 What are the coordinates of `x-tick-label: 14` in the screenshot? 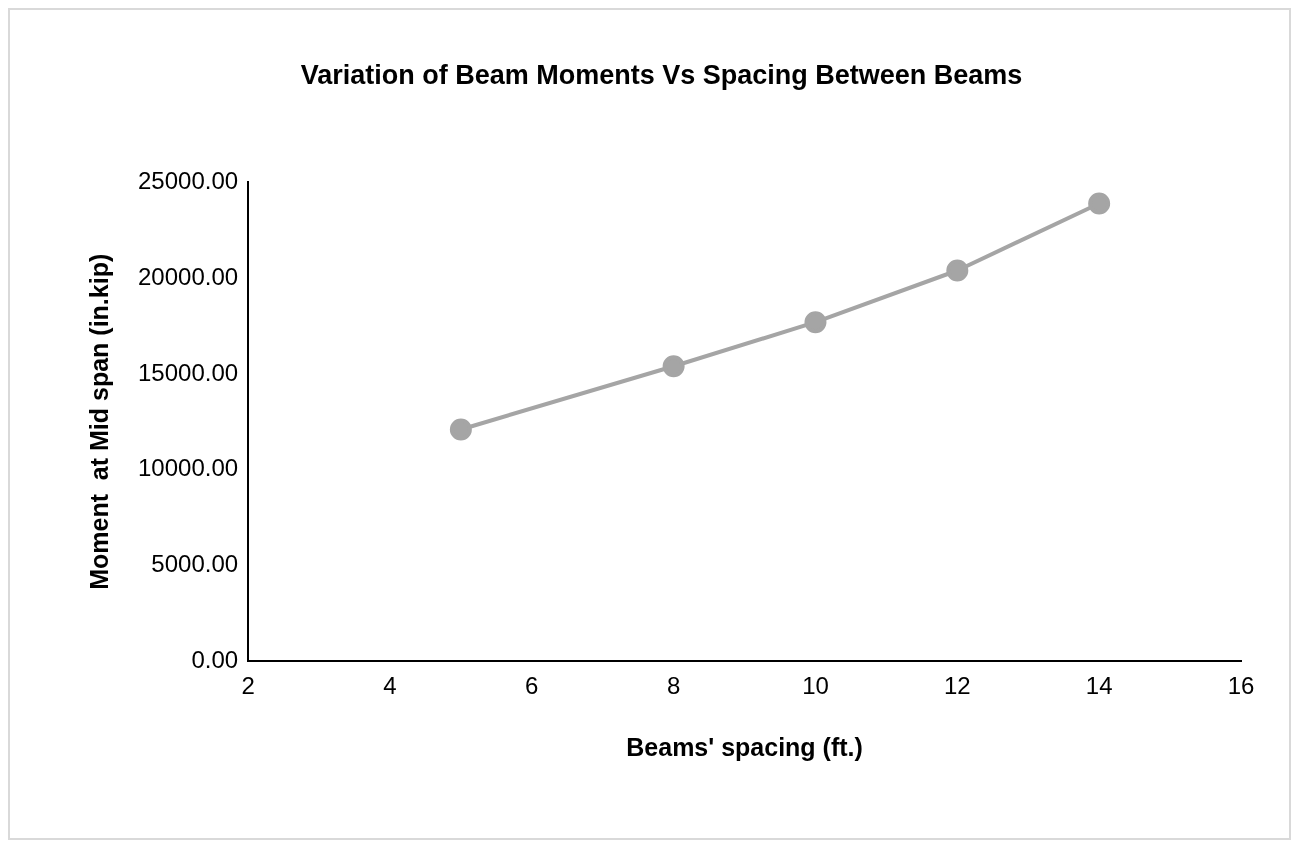 It's located at (1099, 686).